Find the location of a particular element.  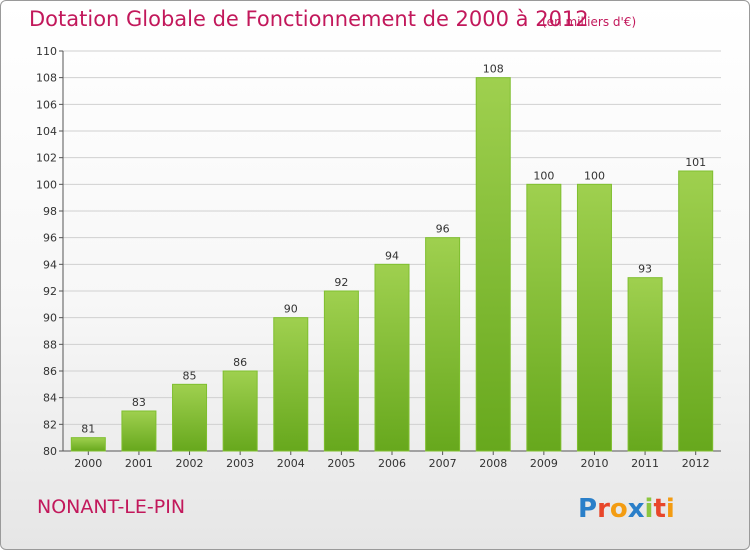

bar-2009 is located at coordinates (544, 317).